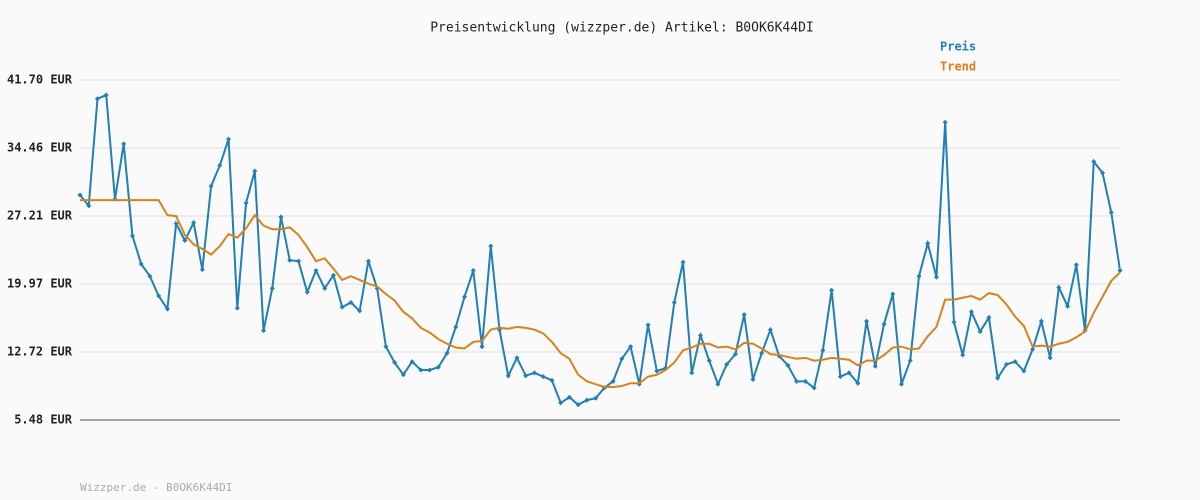  Describe the element at coordinates (958, 47) in the screenshot. I see `legend-label: Preis` at that location.